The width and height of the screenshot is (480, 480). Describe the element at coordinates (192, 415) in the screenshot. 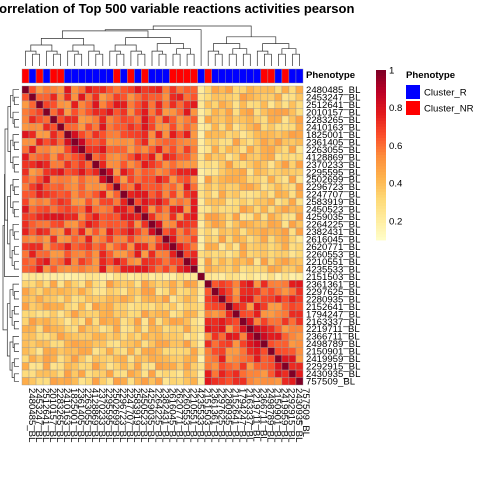

I see `column-label: 2210551_BL` at that location.